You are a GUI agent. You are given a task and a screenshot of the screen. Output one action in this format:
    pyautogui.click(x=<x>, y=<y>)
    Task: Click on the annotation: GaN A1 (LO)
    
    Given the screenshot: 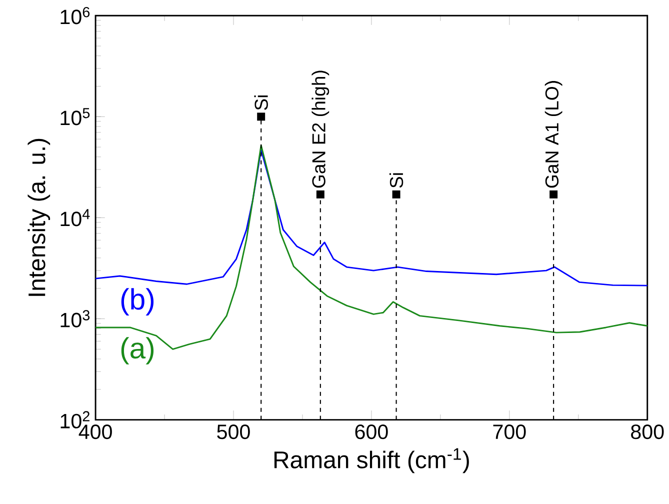 What is the action you would take?
    pyautogui.click(x=553, y=134)
    